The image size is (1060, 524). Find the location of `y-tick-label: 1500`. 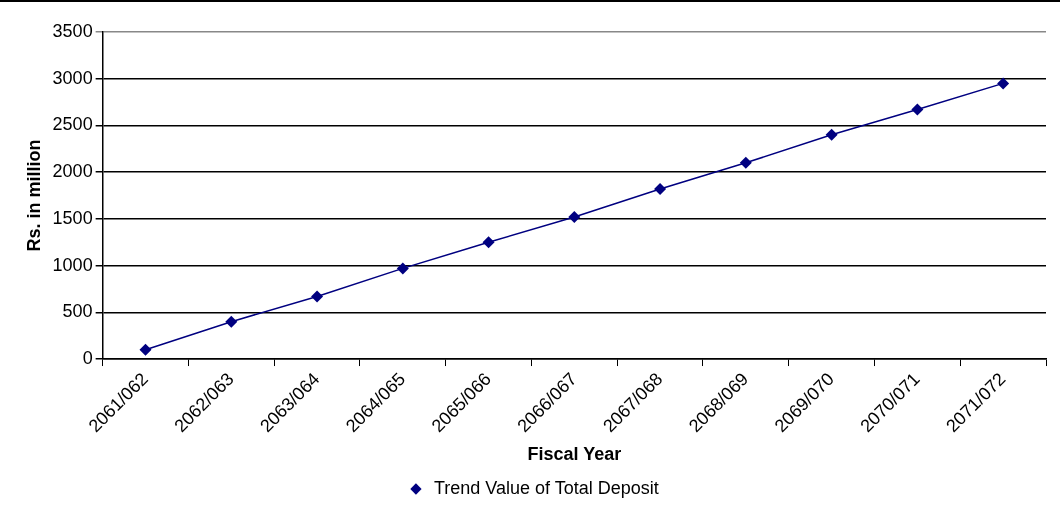

y-tick-label: 1500 is located at coordinates (72, 217).